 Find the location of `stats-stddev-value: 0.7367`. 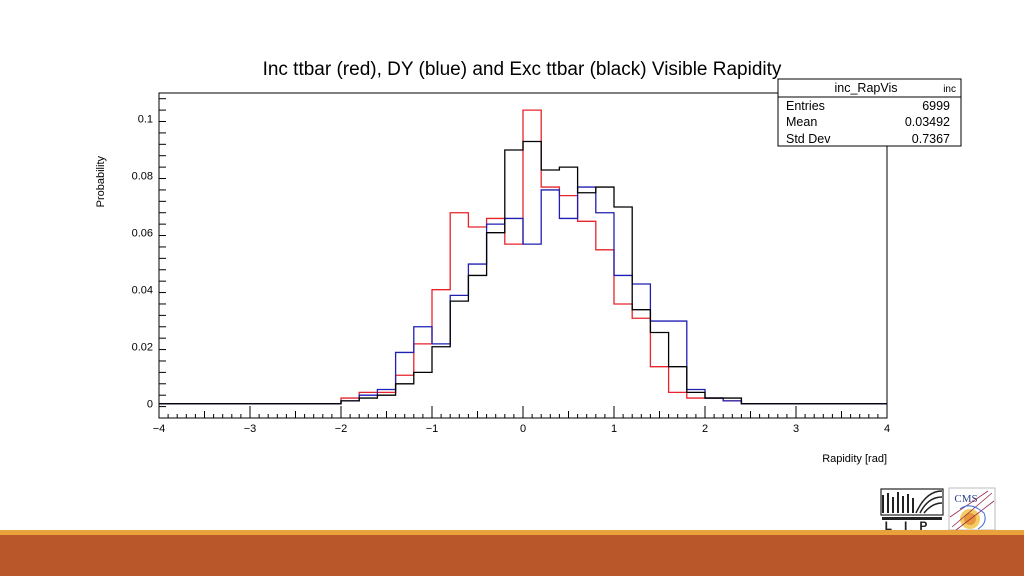

stats-stddev-value: 0.7367 is located at coordinates (931, 139).